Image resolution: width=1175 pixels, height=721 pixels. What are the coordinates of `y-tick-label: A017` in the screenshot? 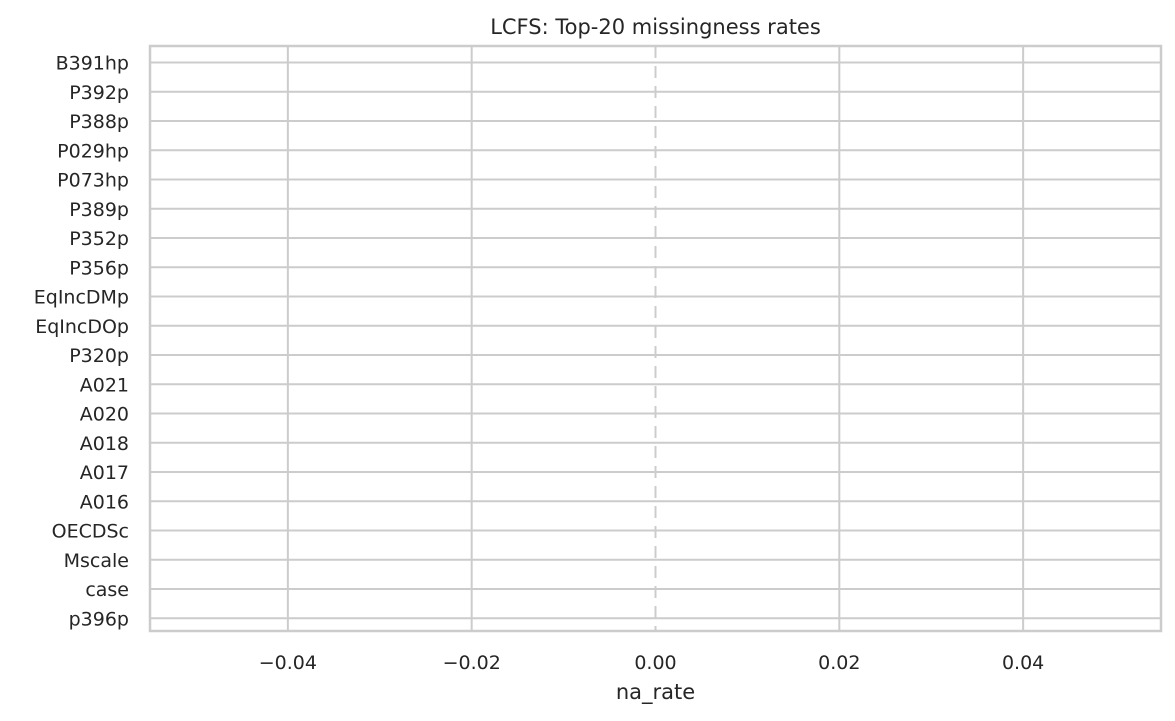 It's located at (104, 473).